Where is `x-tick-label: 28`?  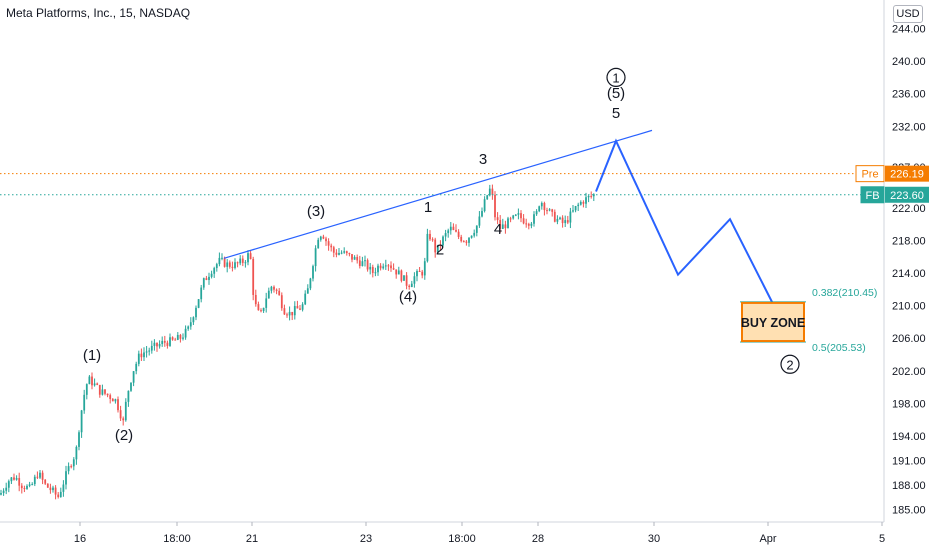 x-tick-label: 28 is located at coordinates (538, 539).